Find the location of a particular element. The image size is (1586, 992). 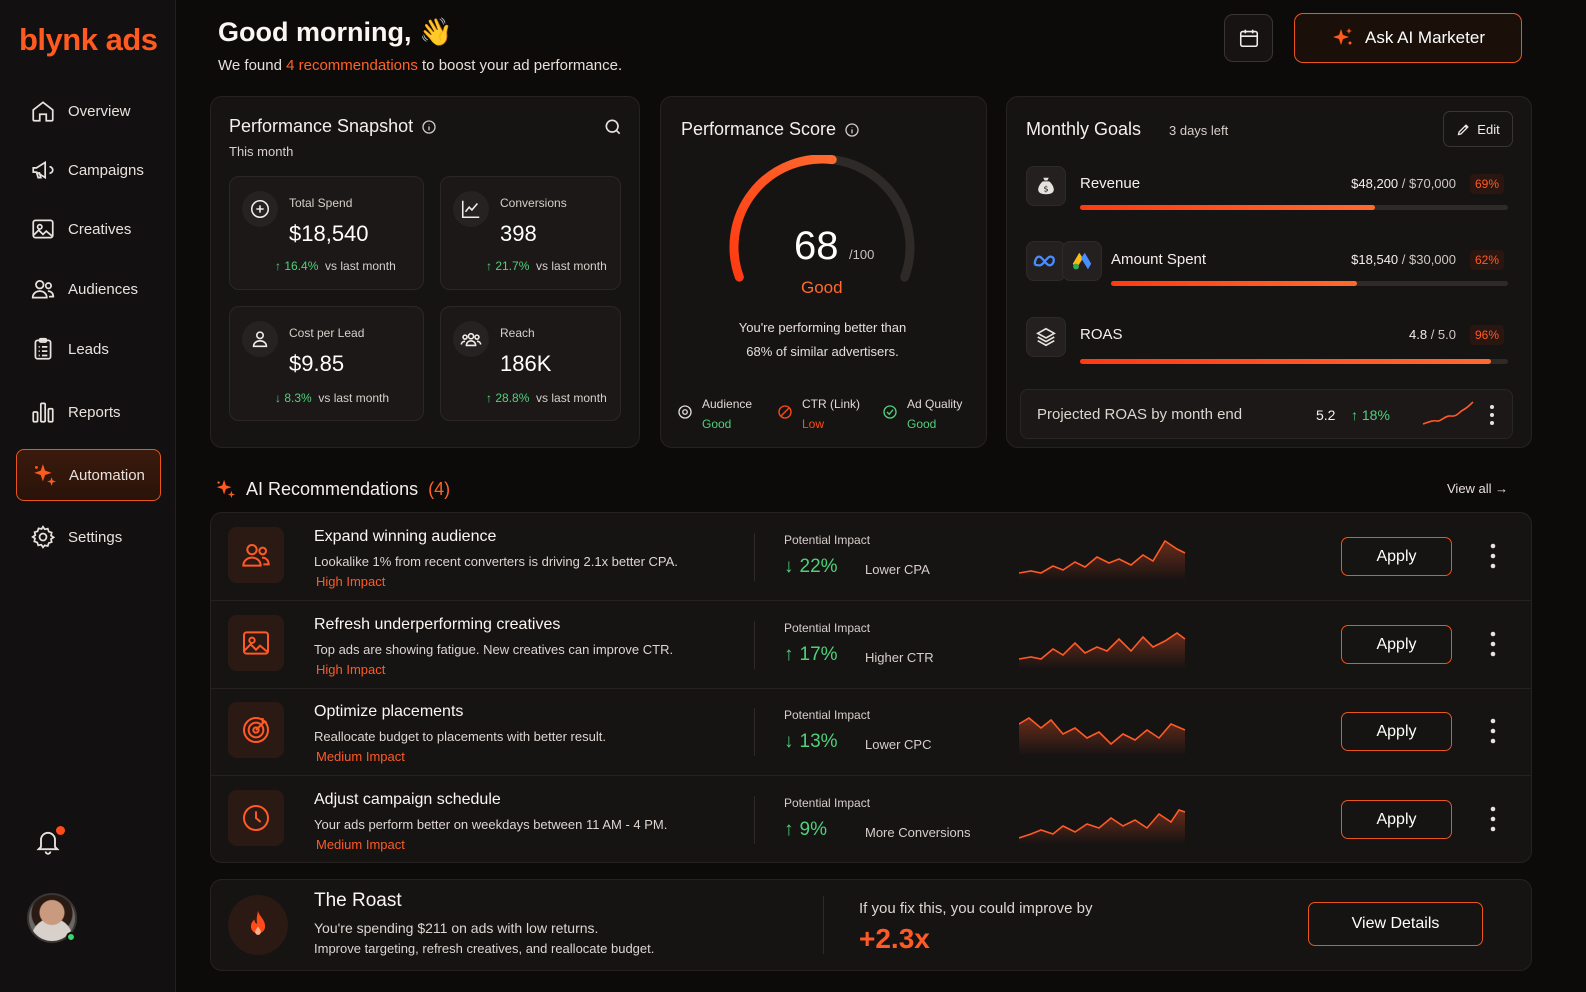

score-title: Performance Score is located at coordinates (770, 129).